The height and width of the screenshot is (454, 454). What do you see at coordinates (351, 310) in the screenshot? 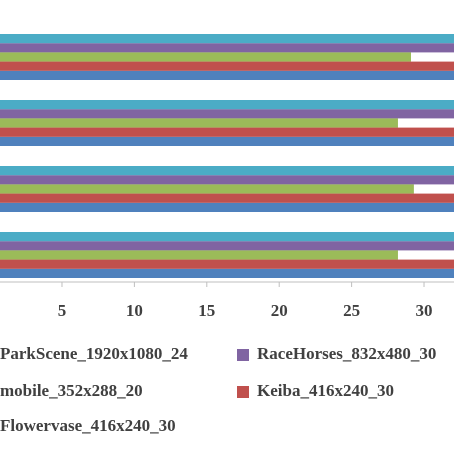
I see `x-tick-label: 25` at bounding box center [351, 310].